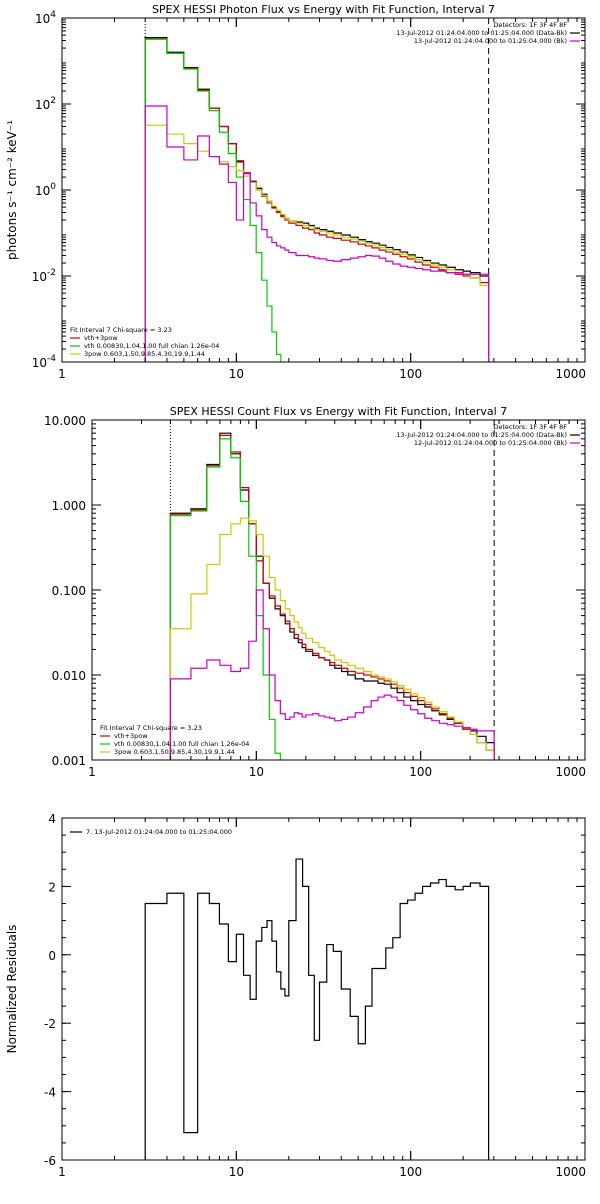 The height and width of the screenshot is (1204, 600). Describe the element at coordinates (53, 15) in the screenshot. I see `y-tick-exponent: 4` at that location.